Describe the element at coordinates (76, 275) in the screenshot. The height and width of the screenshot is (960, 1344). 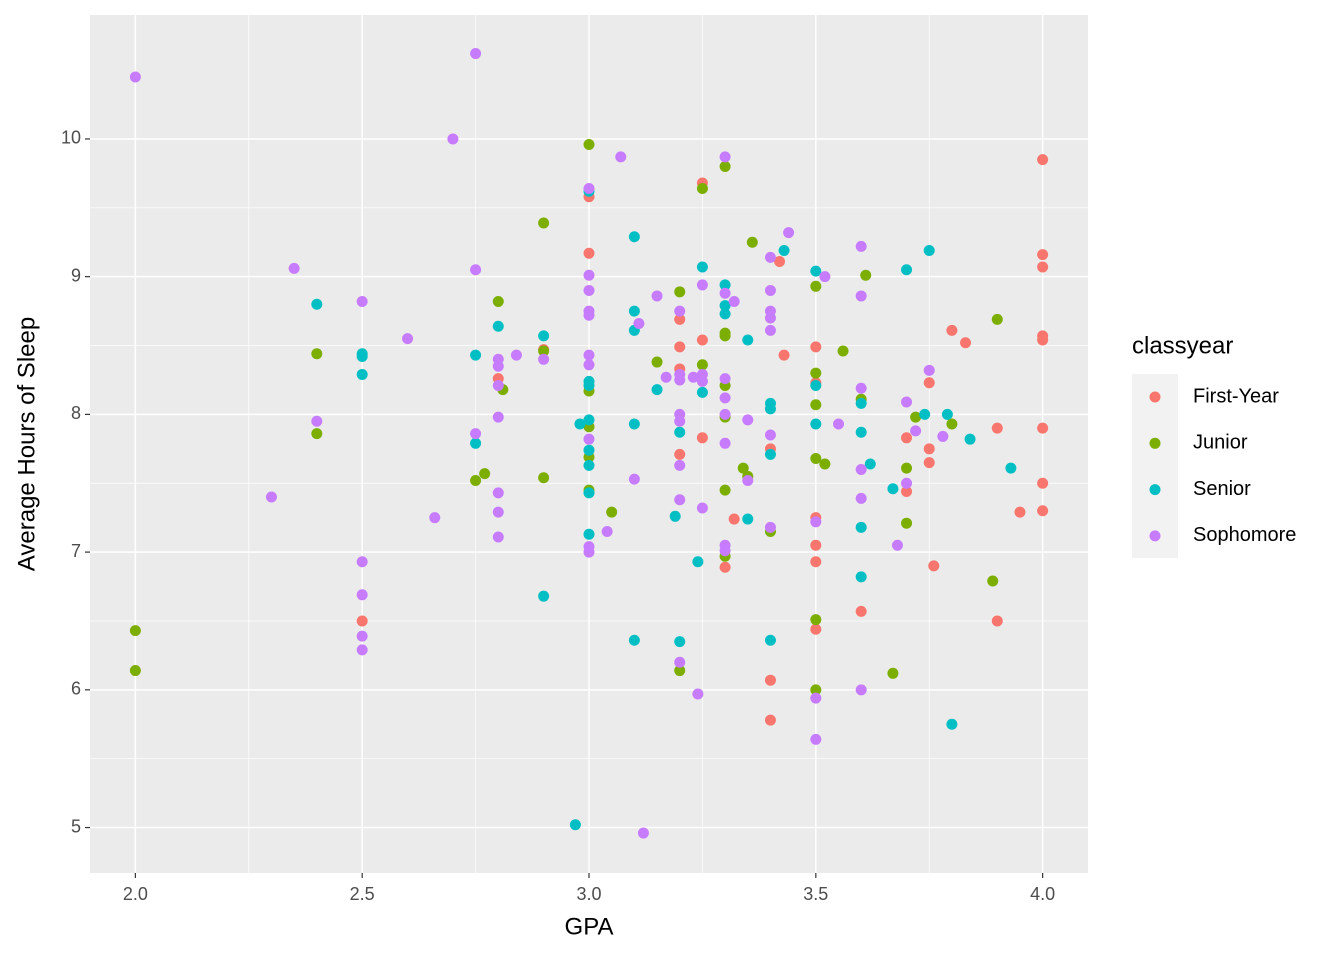
I see `y-tick-label: 9` at that location.